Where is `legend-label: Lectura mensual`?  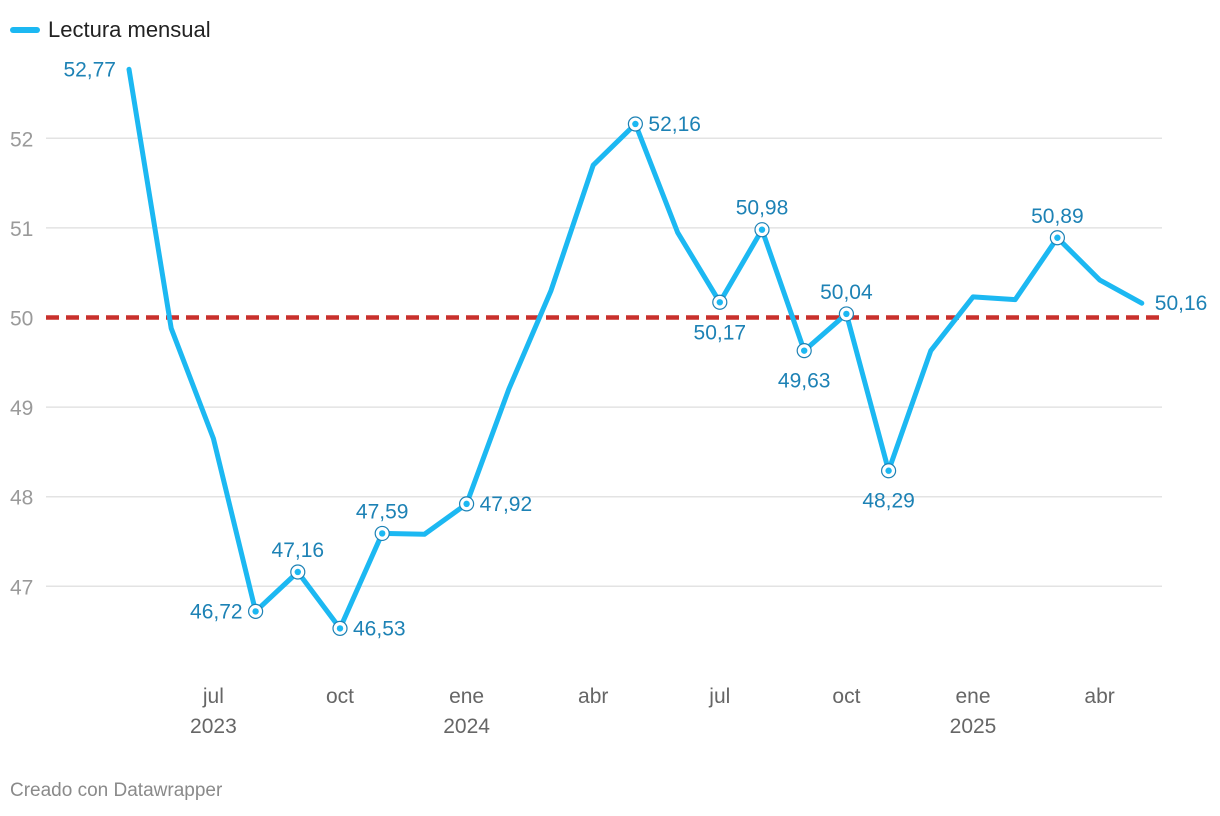
legend-label: Lectura mensual is located at coordinates (129, 29).